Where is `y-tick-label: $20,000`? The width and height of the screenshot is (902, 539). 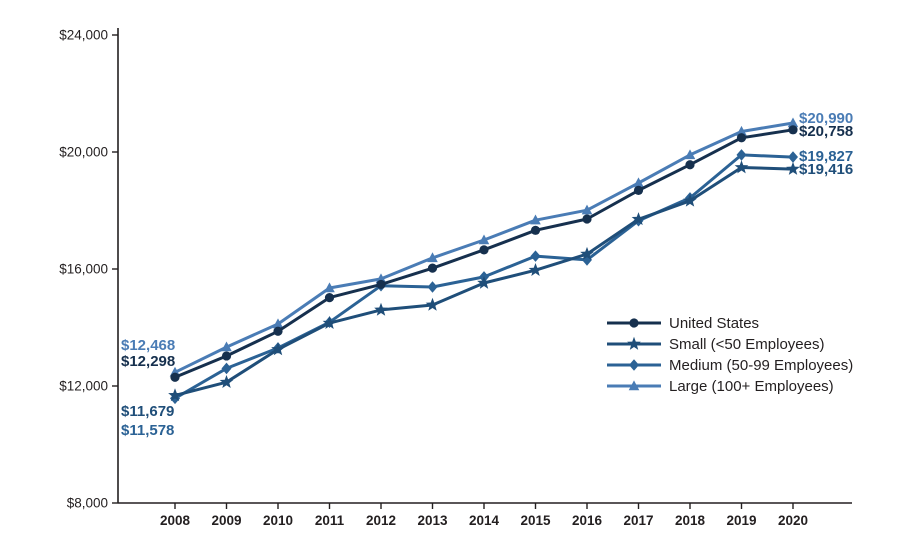
y-tick-label: $20,000 is located at coordinates (83, 152).